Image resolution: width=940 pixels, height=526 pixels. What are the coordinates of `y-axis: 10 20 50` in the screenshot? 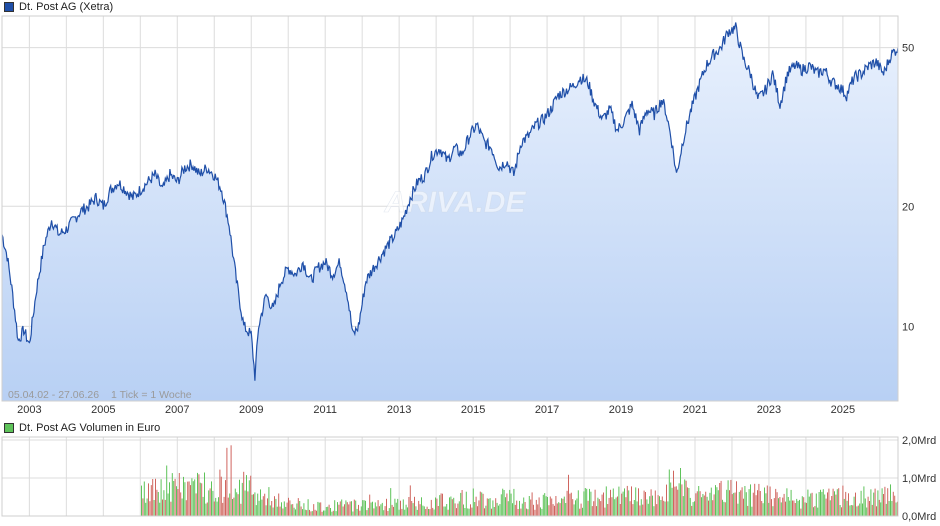 It's located at (908, 188).